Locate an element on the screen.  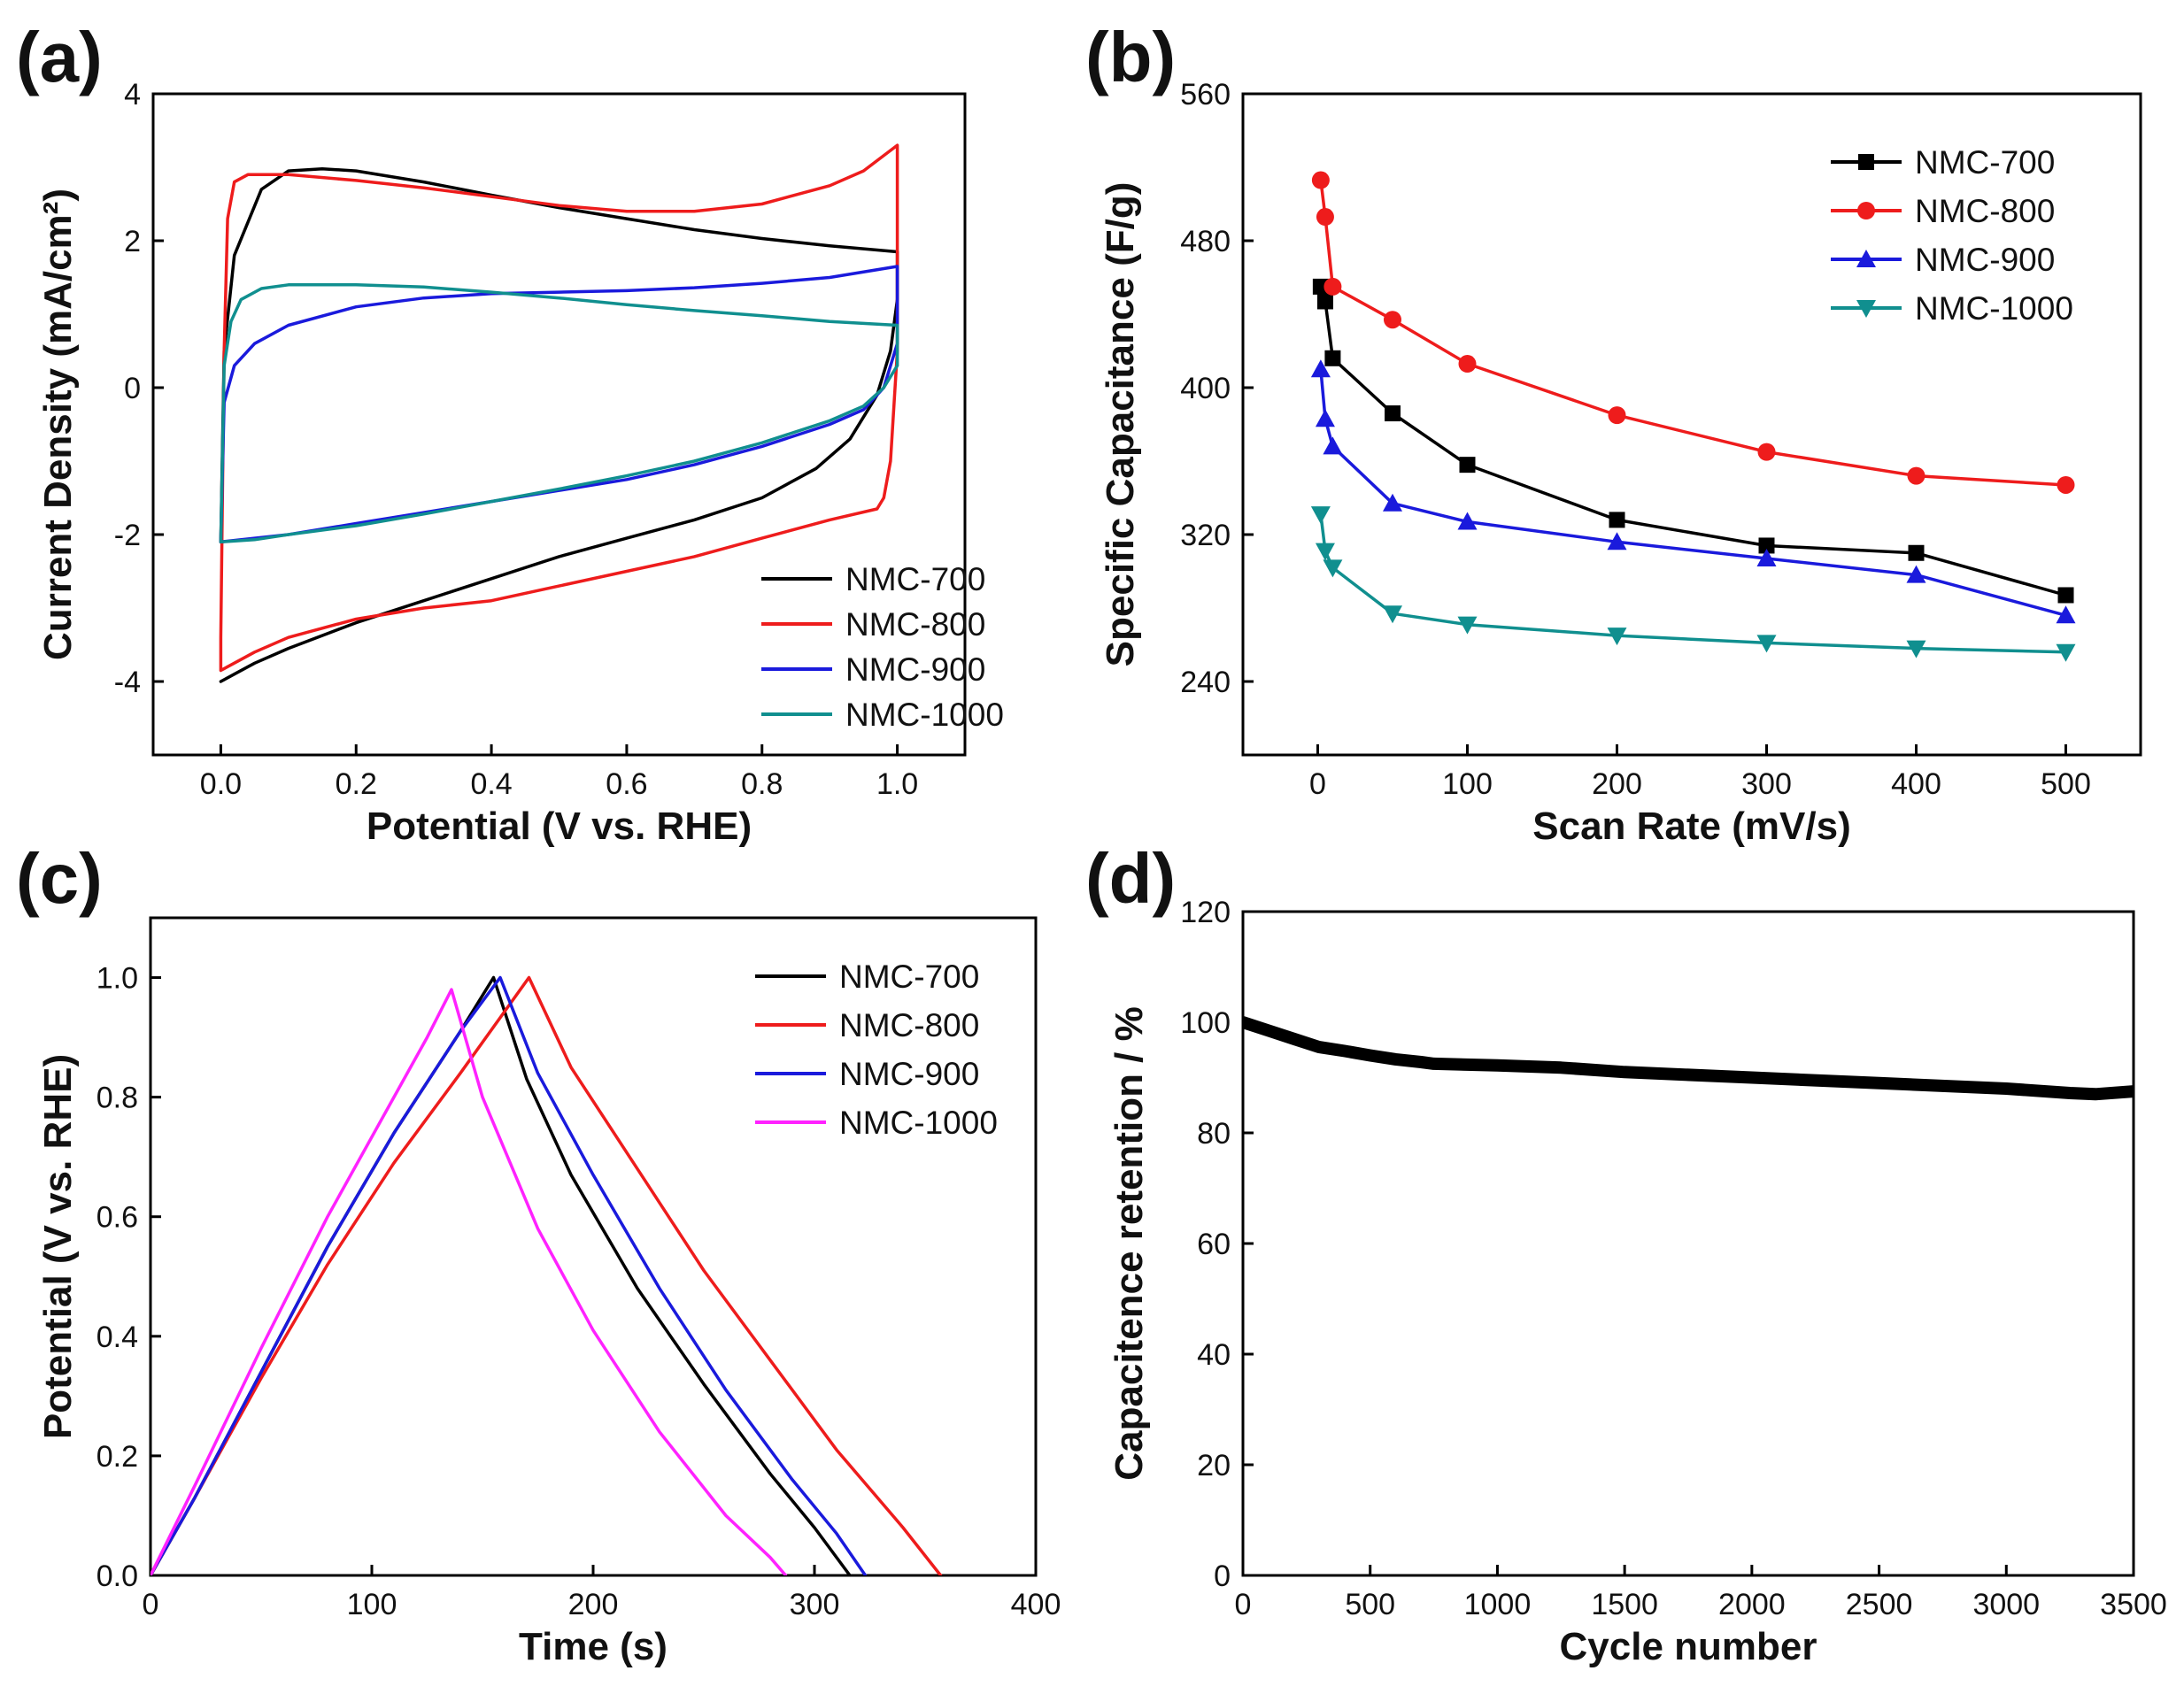
x-tick-label: 2000 is located at coordinates (1752, 1605).